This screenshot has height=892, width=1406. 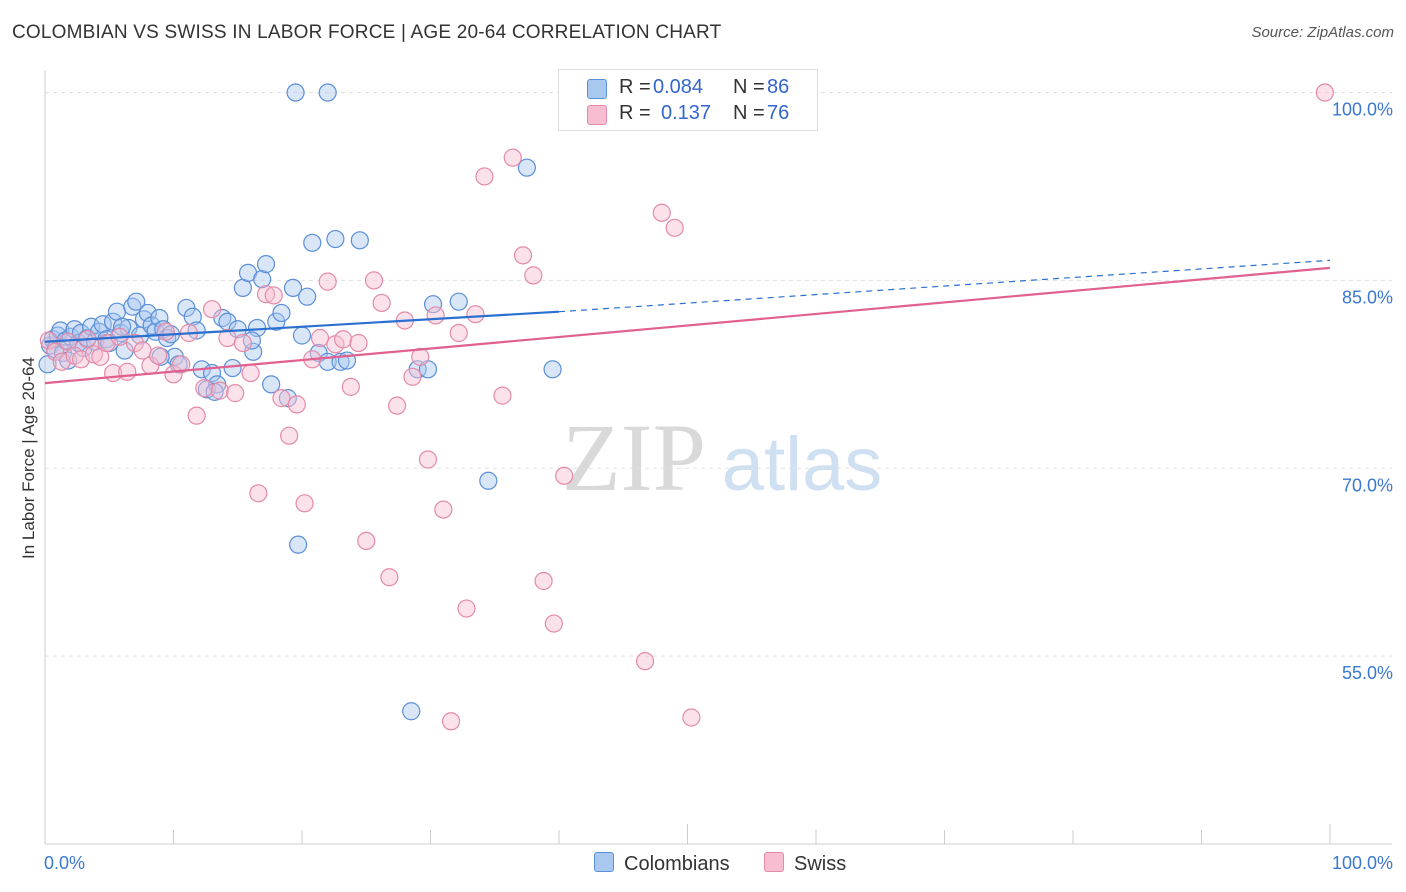 I want to click on y-tick-label: 85.0%, so click(x=1367, y=297).